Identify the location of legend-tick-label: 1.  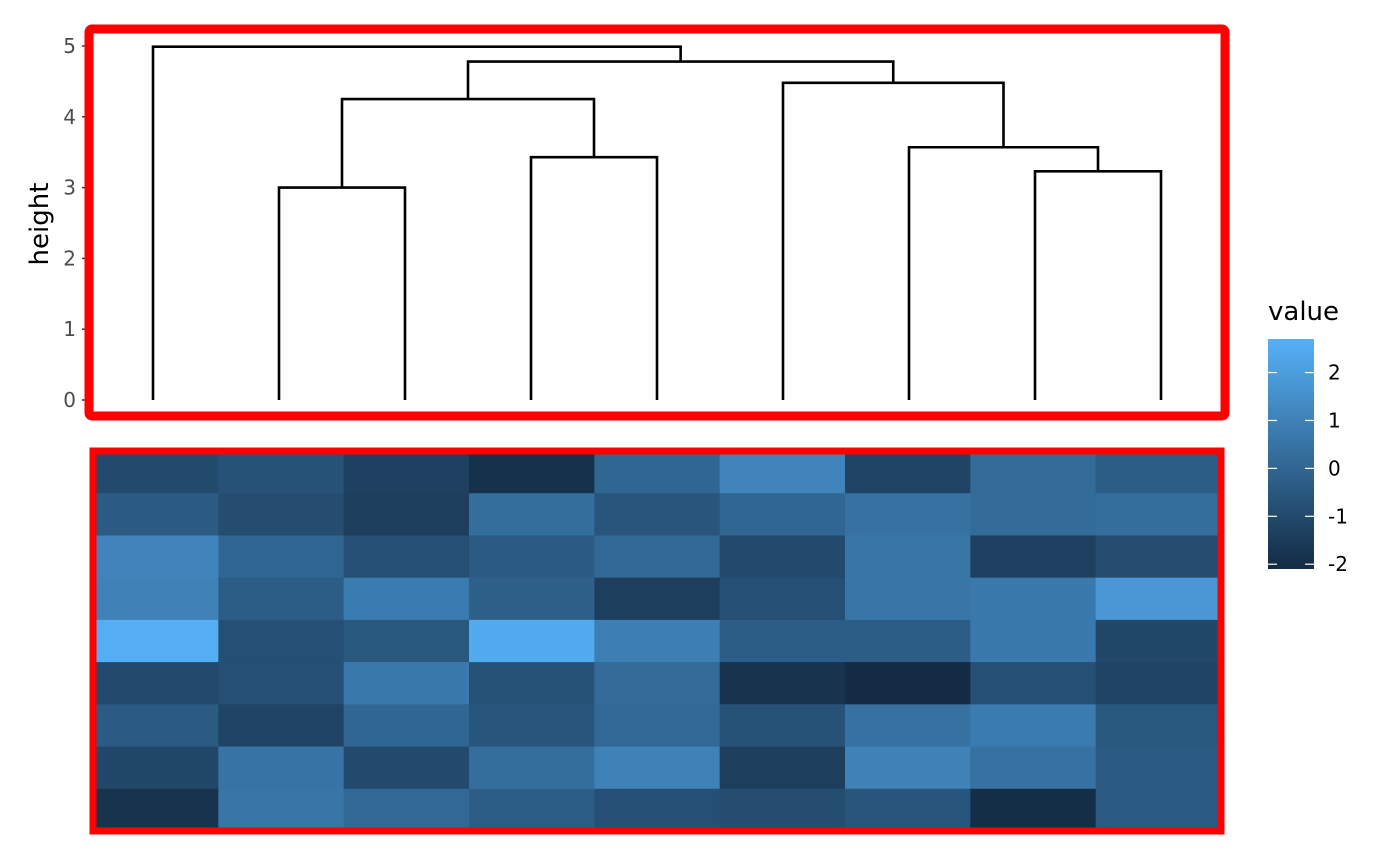
(1334, 420).